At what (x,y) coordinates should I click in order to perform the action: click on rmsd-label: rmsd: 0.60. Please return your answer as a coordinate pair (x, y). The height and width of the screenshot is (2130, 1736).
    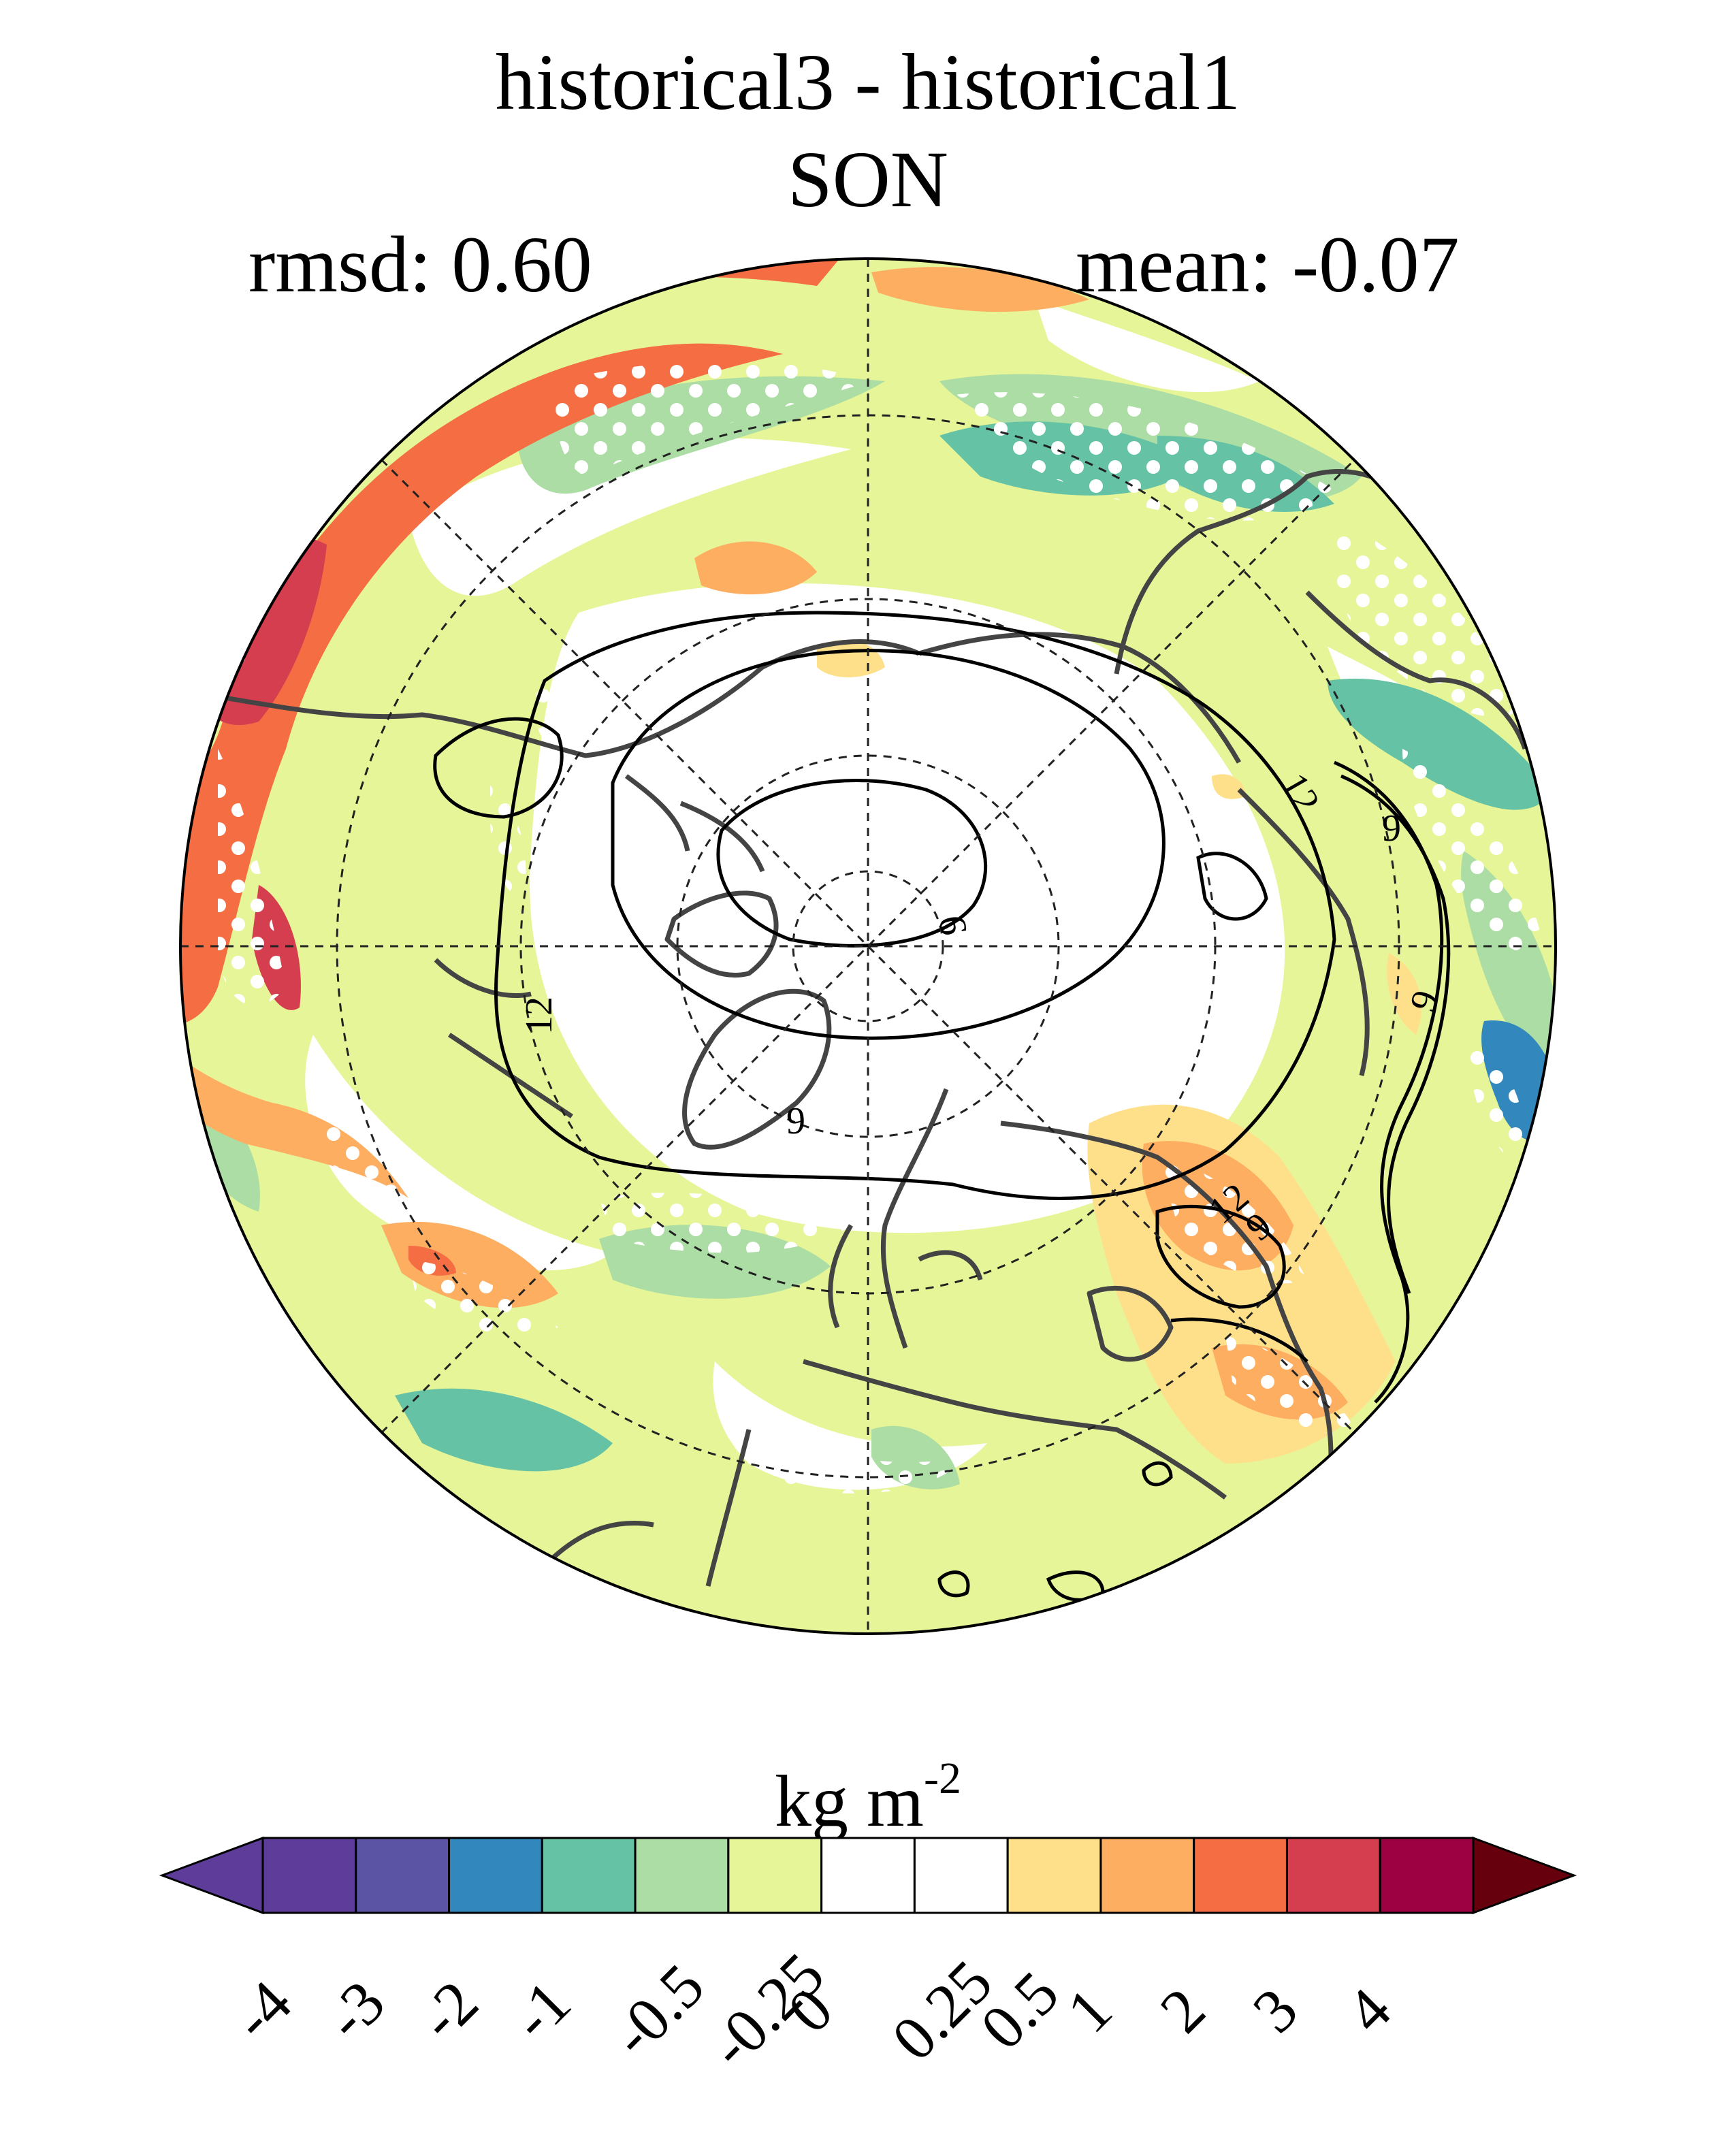
    Looking at the image, I should click on (420, 264).